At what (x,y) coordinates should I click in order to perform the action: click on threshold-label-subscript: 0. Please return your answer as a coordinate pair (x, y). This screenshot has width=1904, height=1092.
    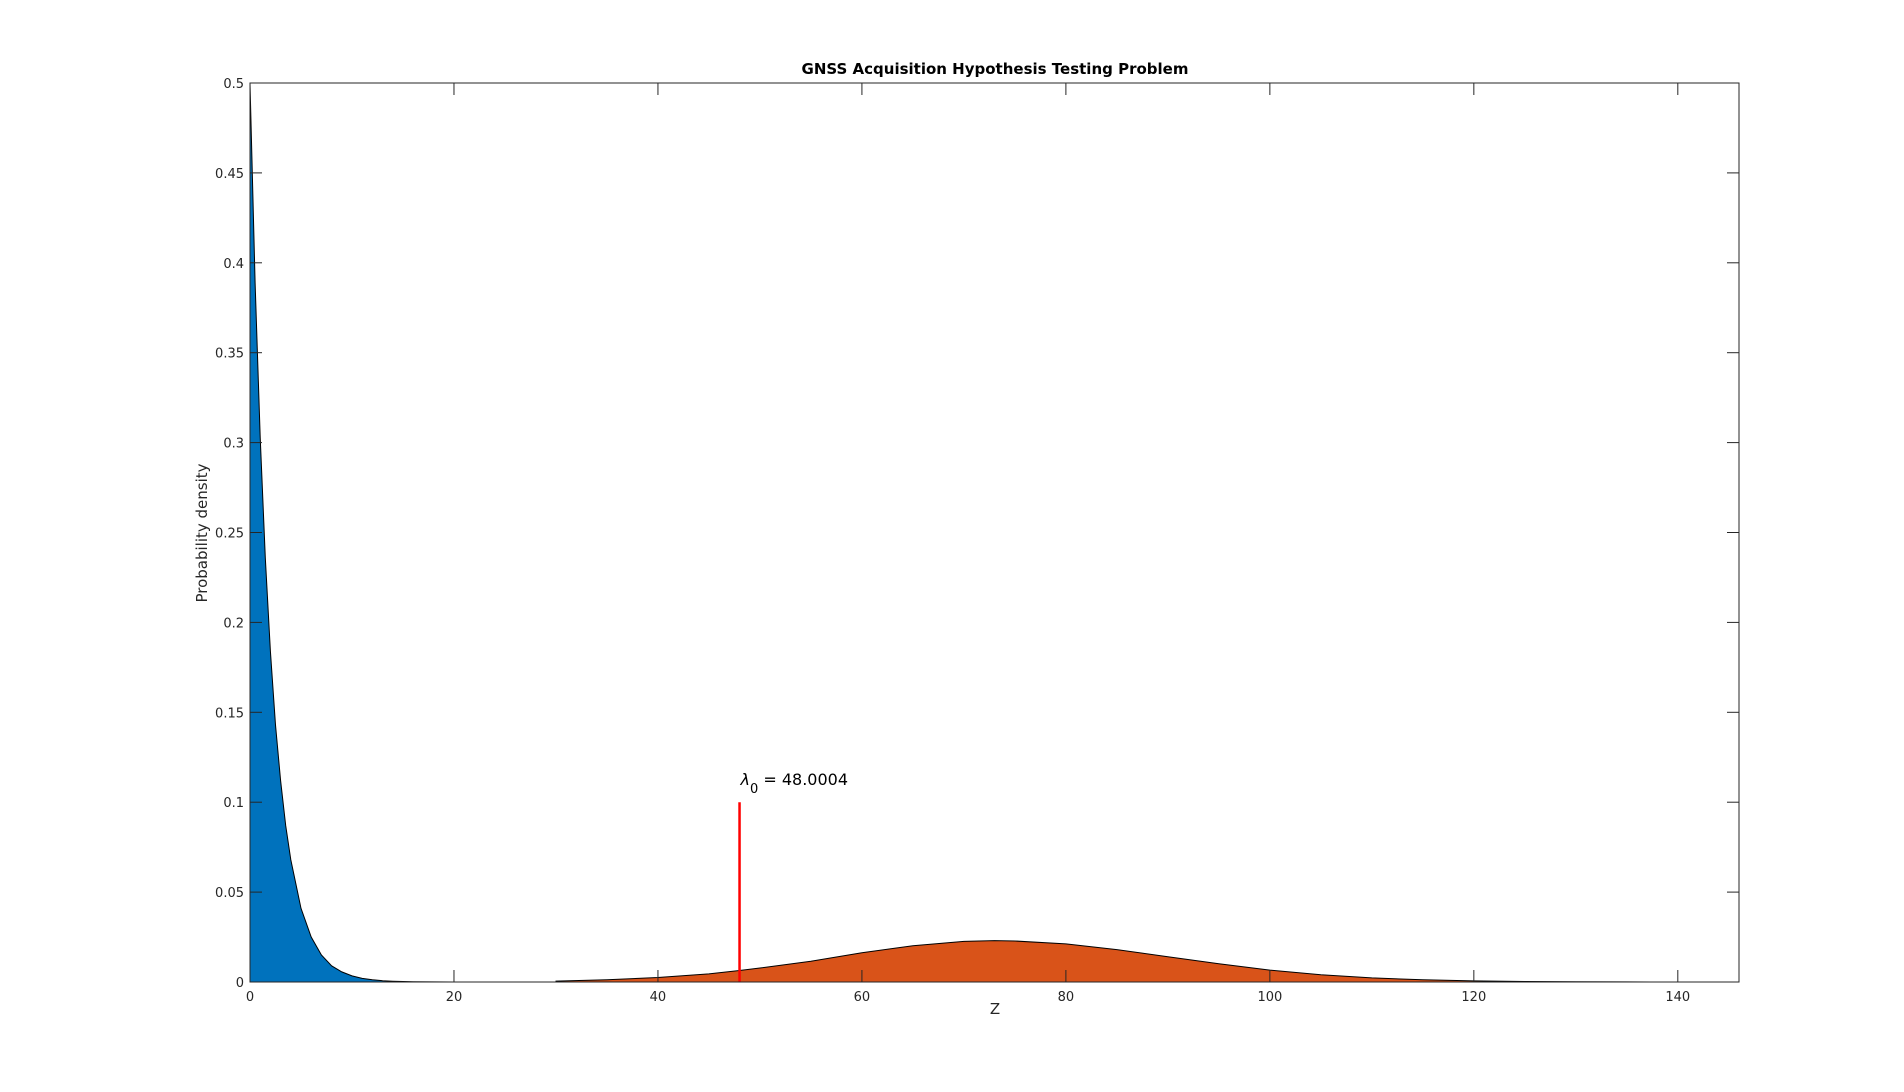
    Looking at the image, I should click on (754, 789).